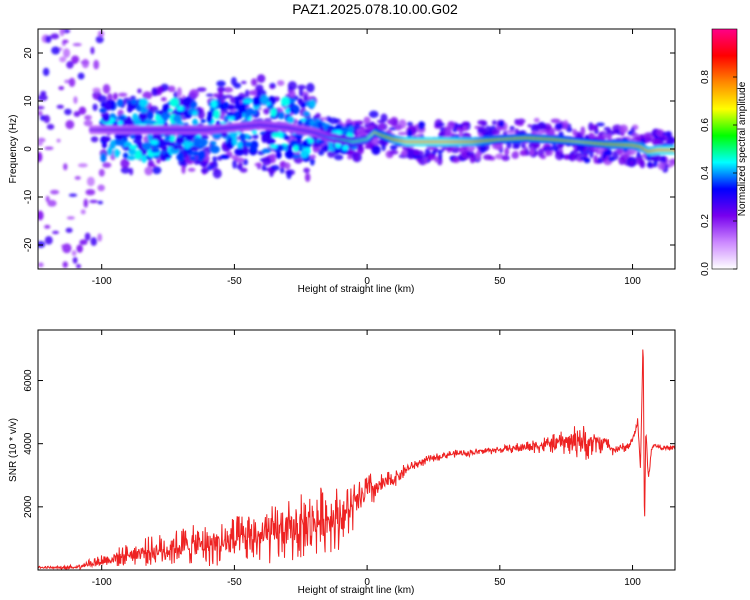 This screenshot has width=750, height=600. Describe the element at coordinates (28, 506) in the screenshot. I see `snr-y-tick-label: 2000` at that location.